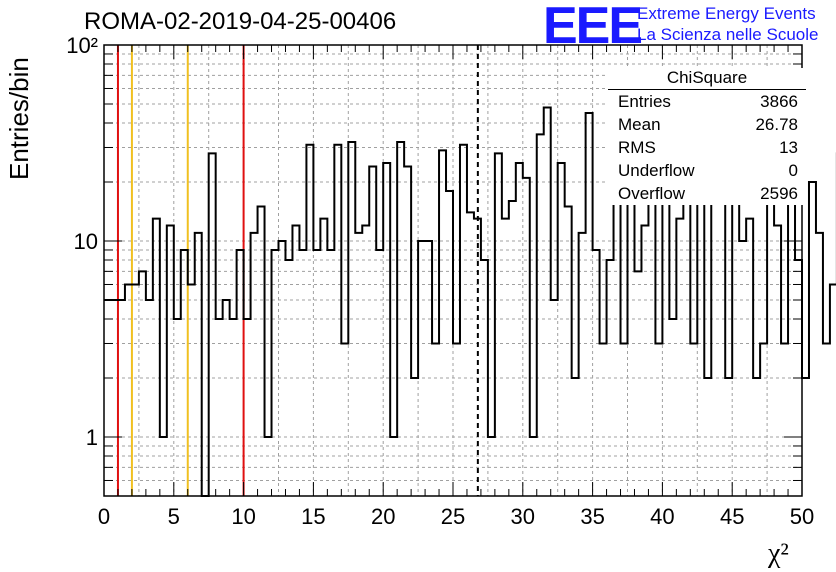 This screenshot has width=836, height=572. What do you see at coordinates (662, 516) in the screenshot?
I see `x-tick-label: 40` at bounding box center [662, 516].